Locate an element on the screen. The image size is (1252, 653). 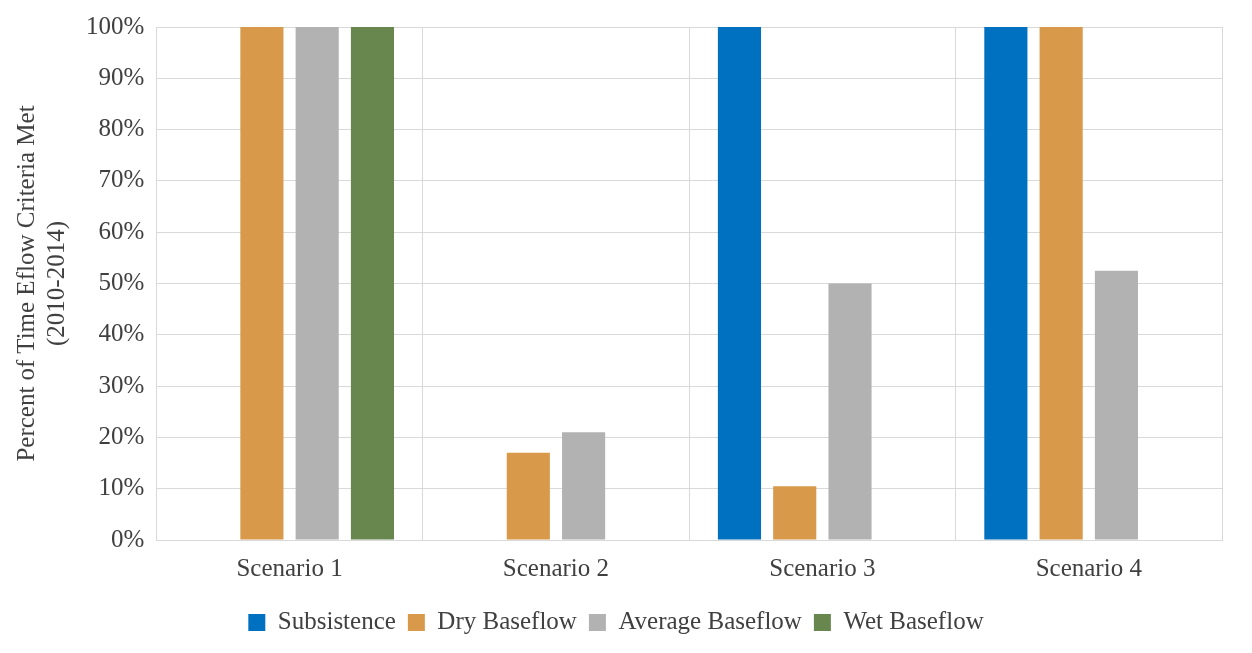
y-tick-label: 50% is located at coordinates (121, 282).